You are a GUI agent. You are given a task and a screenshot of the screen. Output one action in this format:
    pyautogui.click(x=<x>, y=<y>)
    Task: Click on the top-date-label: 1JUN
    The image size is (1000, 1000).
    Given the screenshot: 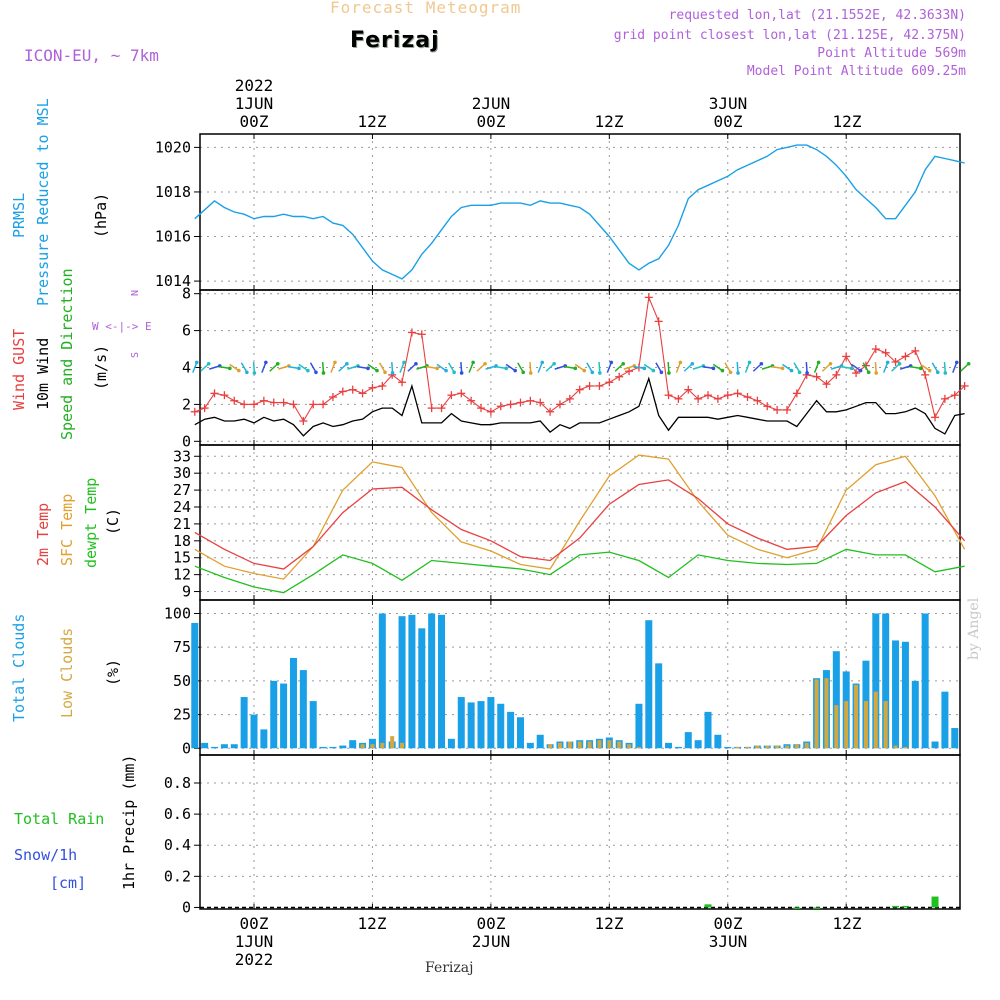 What is the action you would take?
    pyautogui.click(x=254, y=103)
    